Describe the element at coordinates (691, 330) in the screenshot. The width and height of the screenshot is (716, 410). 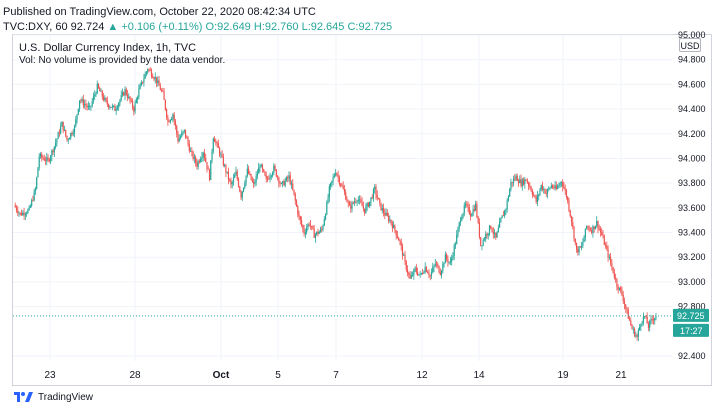
I see `countdown-marker` at that location.